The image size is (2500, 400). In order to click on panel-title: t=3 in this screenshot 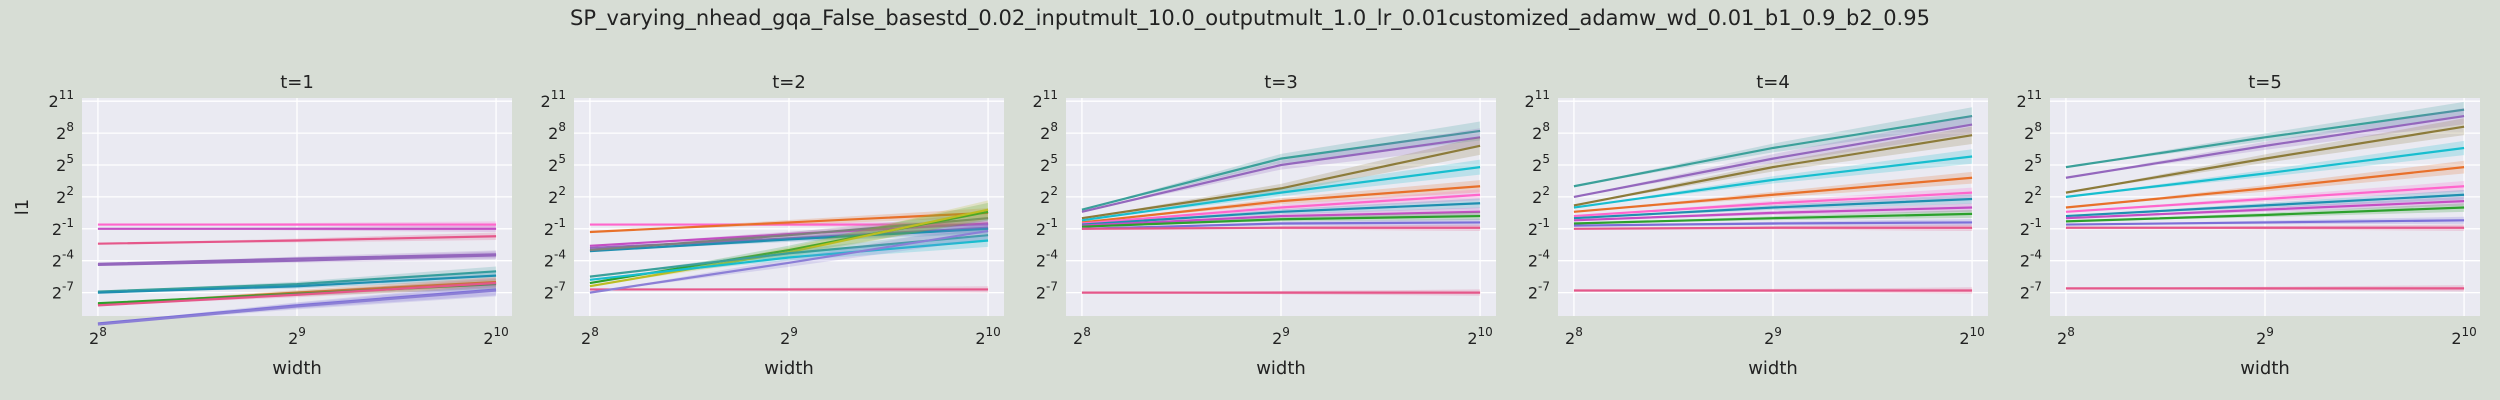, I will do `click(1281, 82)`.